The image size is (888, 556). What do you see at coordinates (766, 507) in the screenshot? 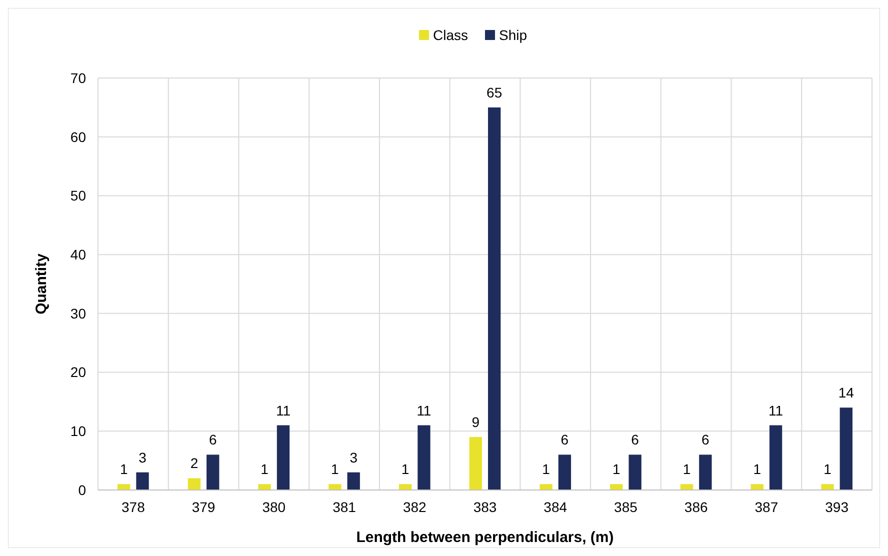
I see `x-tick-label: 387` at bounding box center [766, 507].